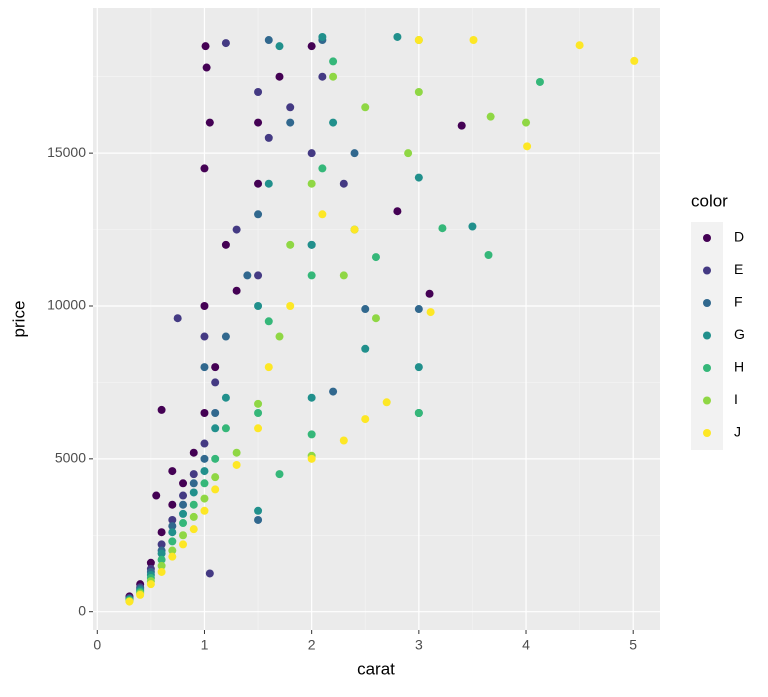  What do you see at coordinates (736, 399) in the screenshot?
I see `legend-label: I` at bounding box center [736, 399].